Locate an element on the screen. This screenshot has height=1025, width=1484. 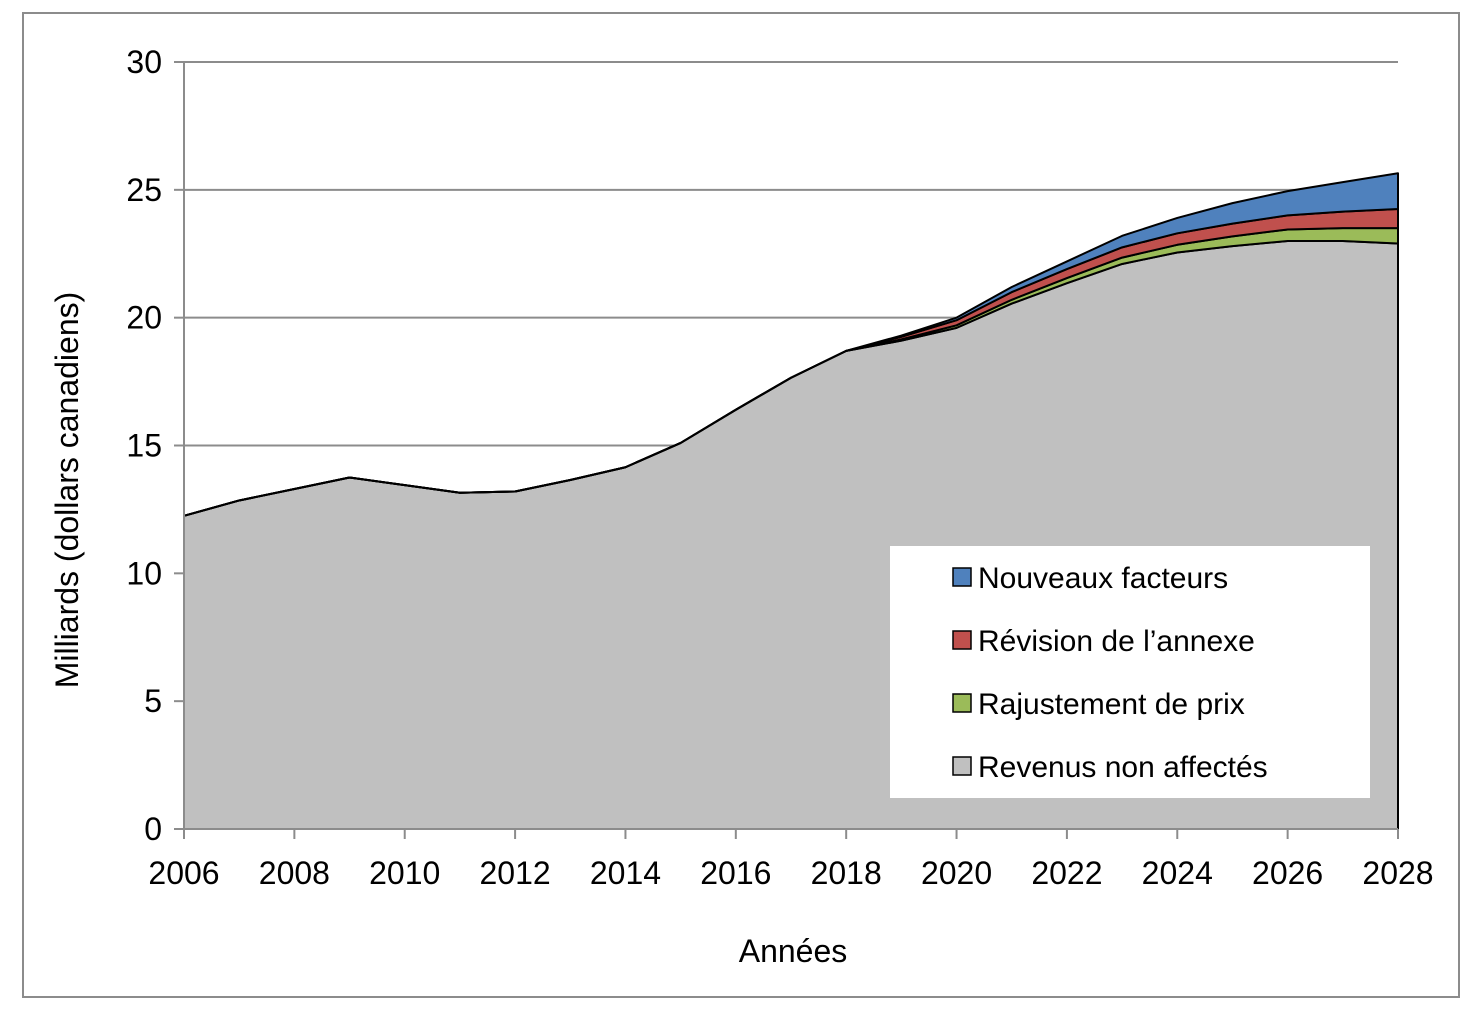
legend-label-nouveaux-facteurs: Nouveaux facteurs is located at coordinates (1103, 578).